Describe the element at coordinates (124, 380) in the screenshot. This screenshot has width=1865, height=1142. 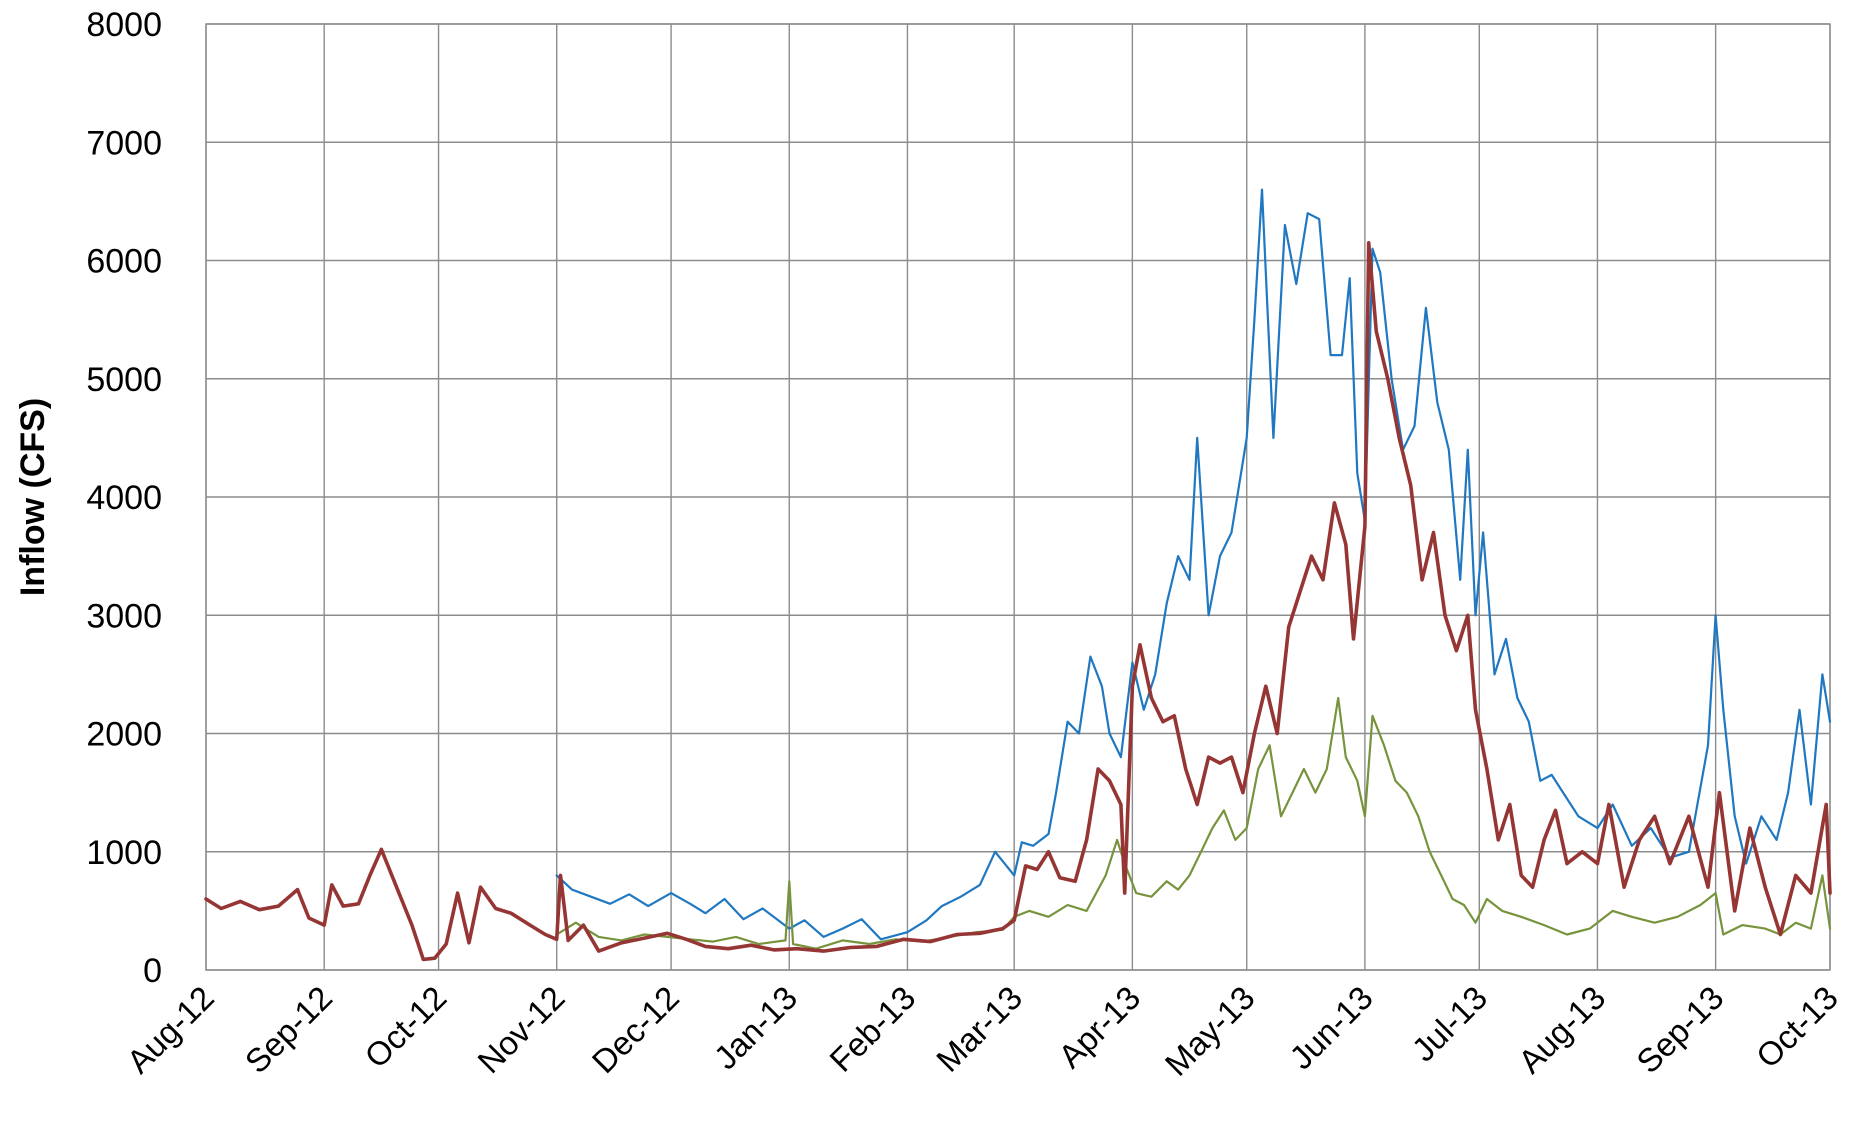
I see `y-tick-label: 5000` at that location.